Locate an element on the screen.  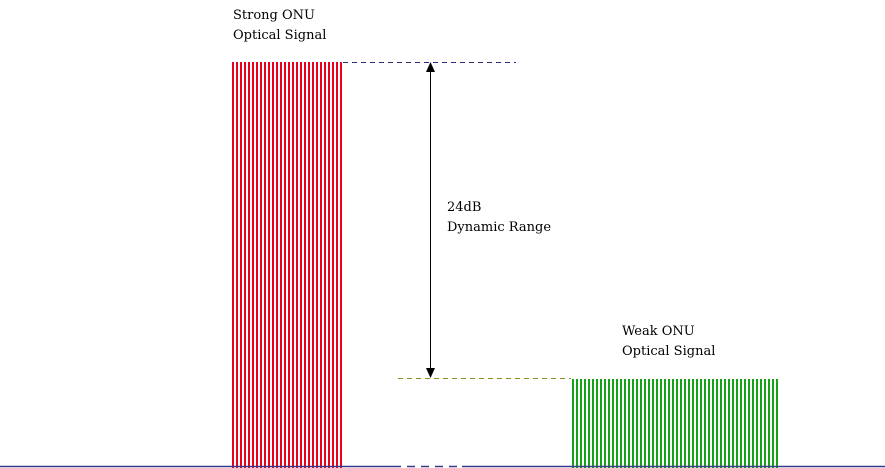
weak-signal-label-line1: Weak ONU is located at coordinates (658, 331).